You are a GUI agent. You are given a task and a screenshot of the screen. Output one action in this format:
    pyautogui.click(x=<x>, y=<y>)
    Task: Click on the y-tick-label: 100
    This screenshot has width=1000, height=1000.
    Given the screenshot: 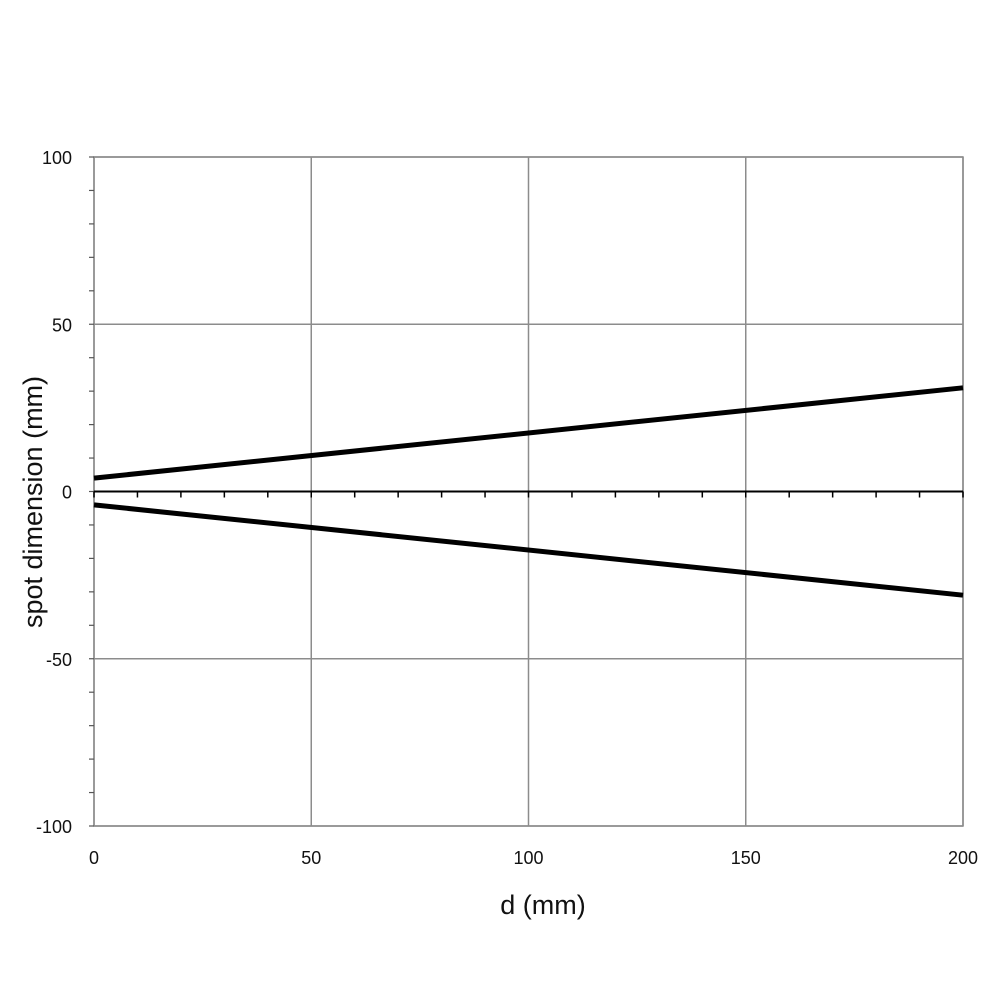 What is the action you would take?
    pyautogui.click(x=57, y=158)
    